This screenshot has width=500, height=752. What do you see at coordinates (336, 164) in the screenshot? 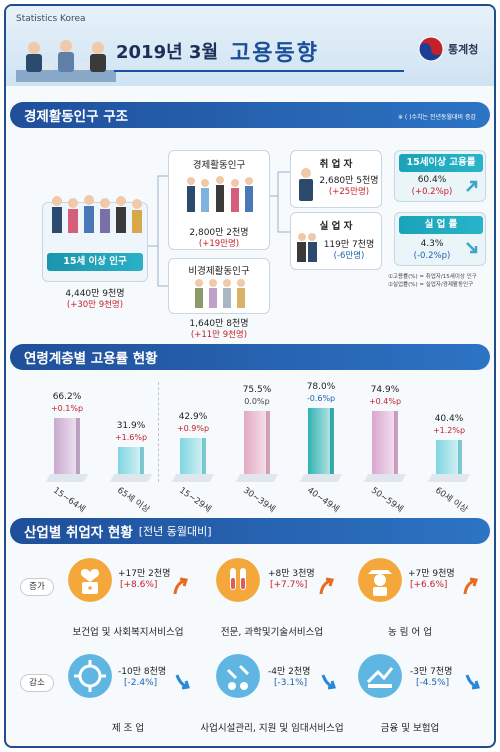
I see `employed-label: 취 업 자` at bounding box center [336, 164].